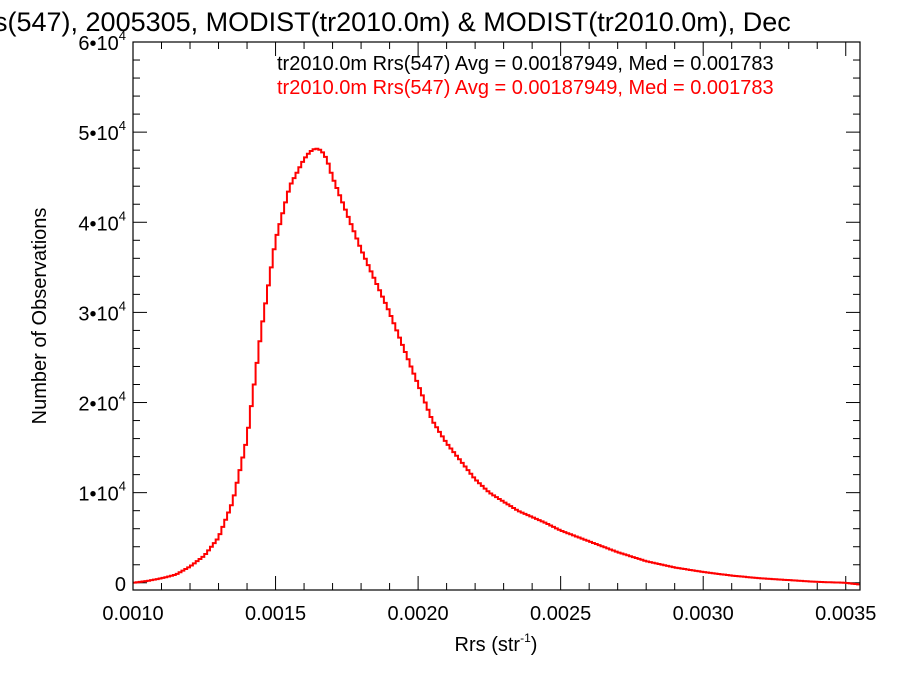  What do you see at coordinates (845, 614) in the screenshot?
I see `x-tick-label: 0.0035` at bounding box center [845, 614].